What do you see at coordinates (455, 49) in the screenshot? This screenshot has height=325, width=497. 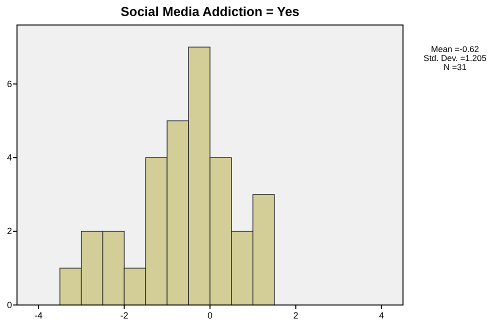 I see `text: Mean =-0.62` at bounding box center [455, 49].